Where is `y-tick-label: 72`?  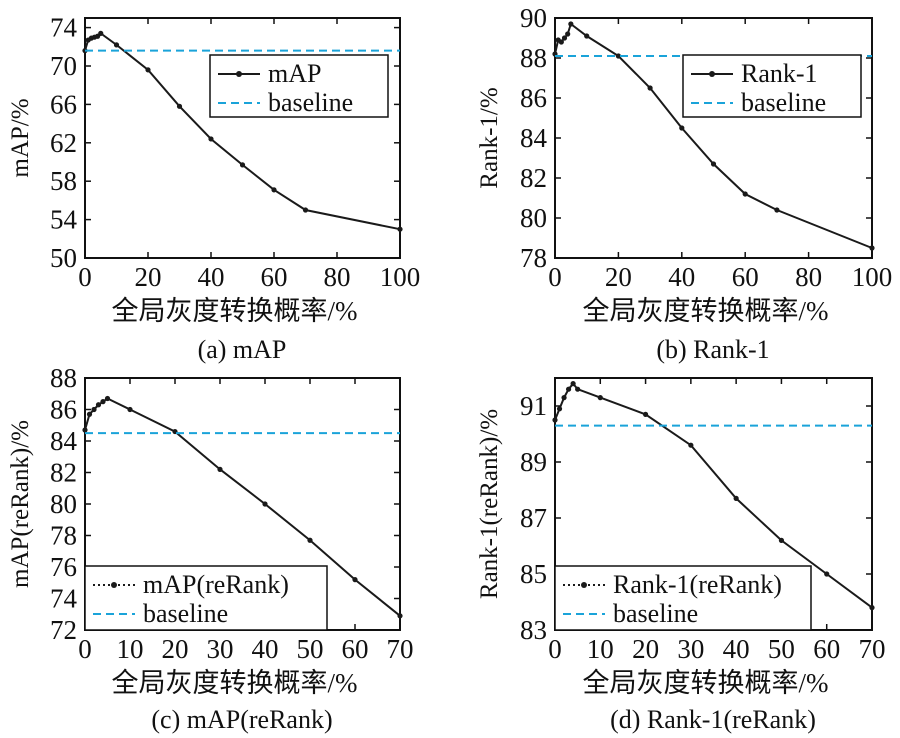
y-tick-label: 72 is located at coordinates (63, 630).